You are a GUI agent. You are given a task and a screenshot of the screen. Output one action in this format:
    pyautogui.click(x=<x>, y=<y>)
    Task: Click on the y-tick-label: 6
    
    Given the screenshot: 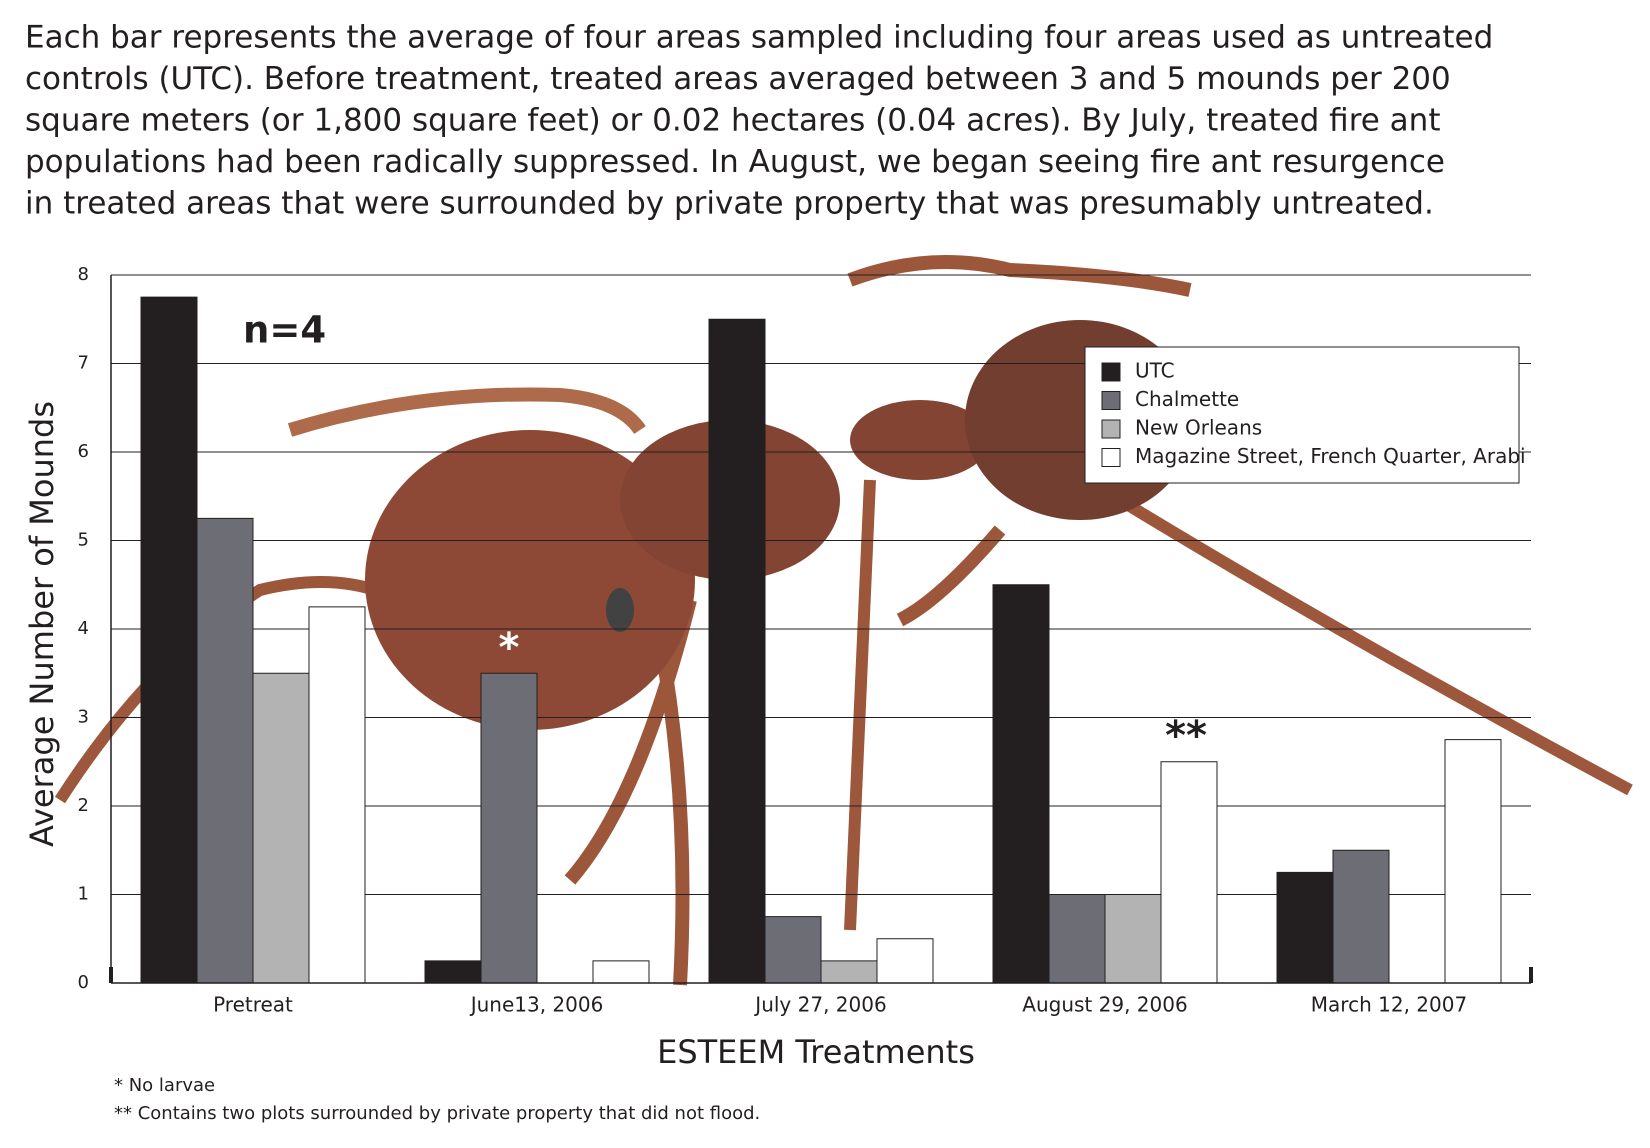 What is the action you would take?
    pyautogui.click(x=83, y=451)
    